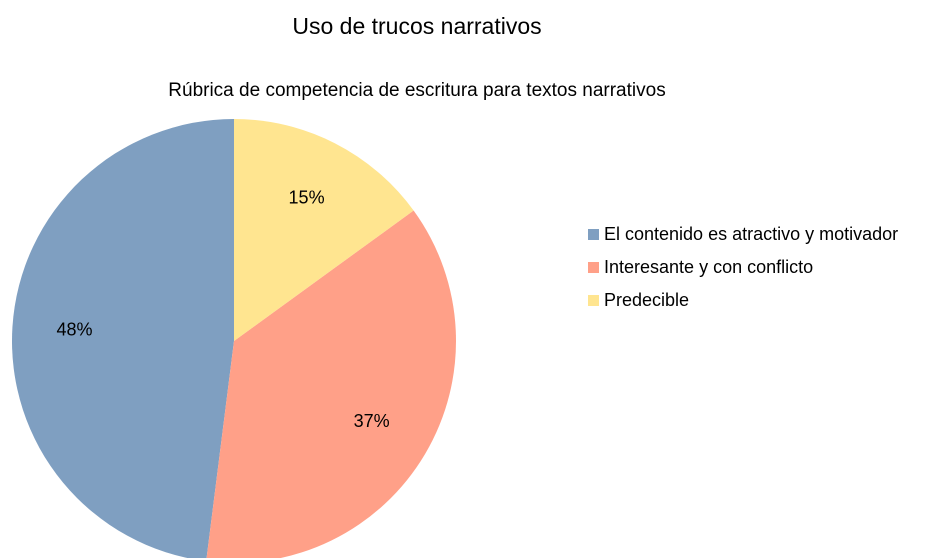 The height and width of the screenshot is (558, 925). What do you see at coordinates (647, 300) in the screenshot?
I see `legend-label: Predecible` at bounding box center [647, 300].